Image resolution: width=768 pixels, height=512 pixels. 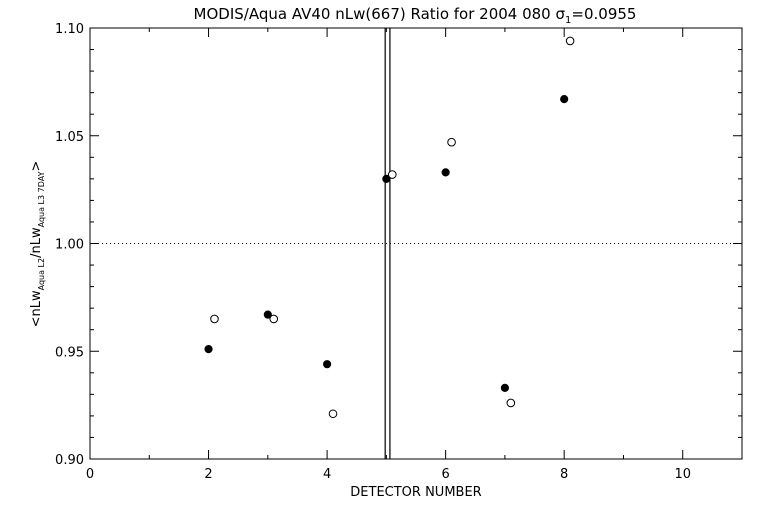 I want to click on chart-title-sigma-sub: 1, so click(x=568, y=20).